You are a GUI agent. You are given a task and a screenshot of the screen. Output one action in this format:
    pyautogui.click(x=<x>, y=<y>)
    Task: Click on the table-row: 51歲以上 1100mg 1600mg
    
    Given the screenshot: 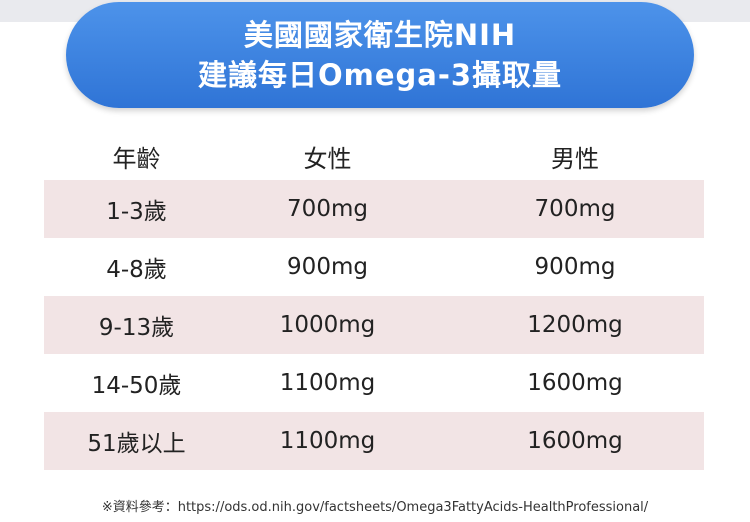 What is the action you would take?
    pyautogui.click(x=374, y=441)
    